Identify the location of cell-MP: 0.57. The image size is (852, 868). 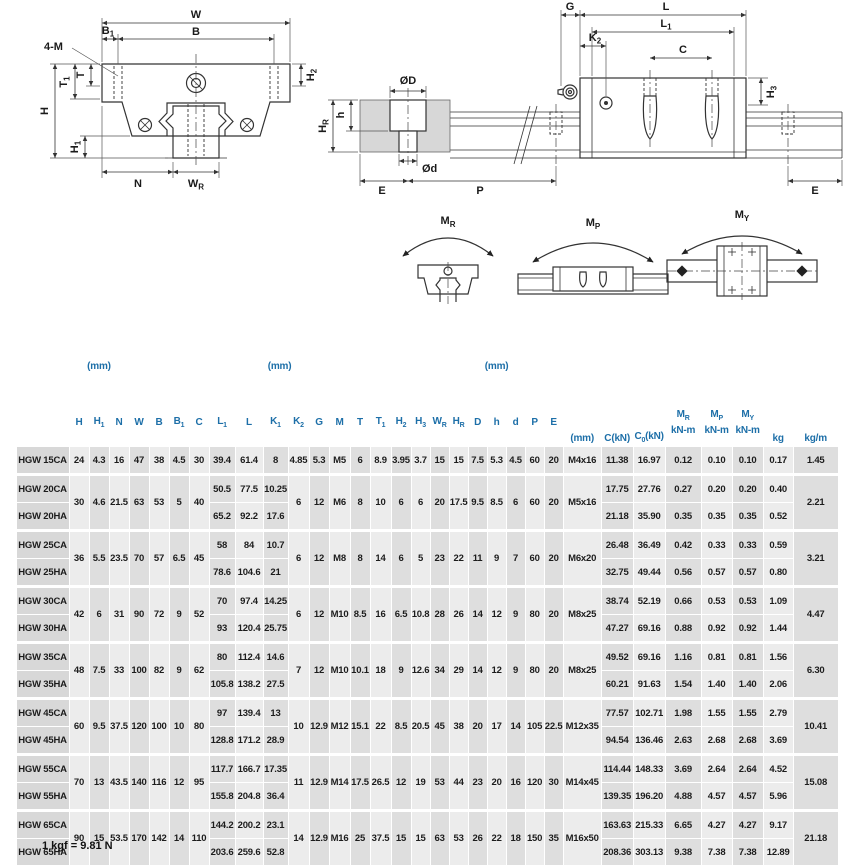
(716, 572).